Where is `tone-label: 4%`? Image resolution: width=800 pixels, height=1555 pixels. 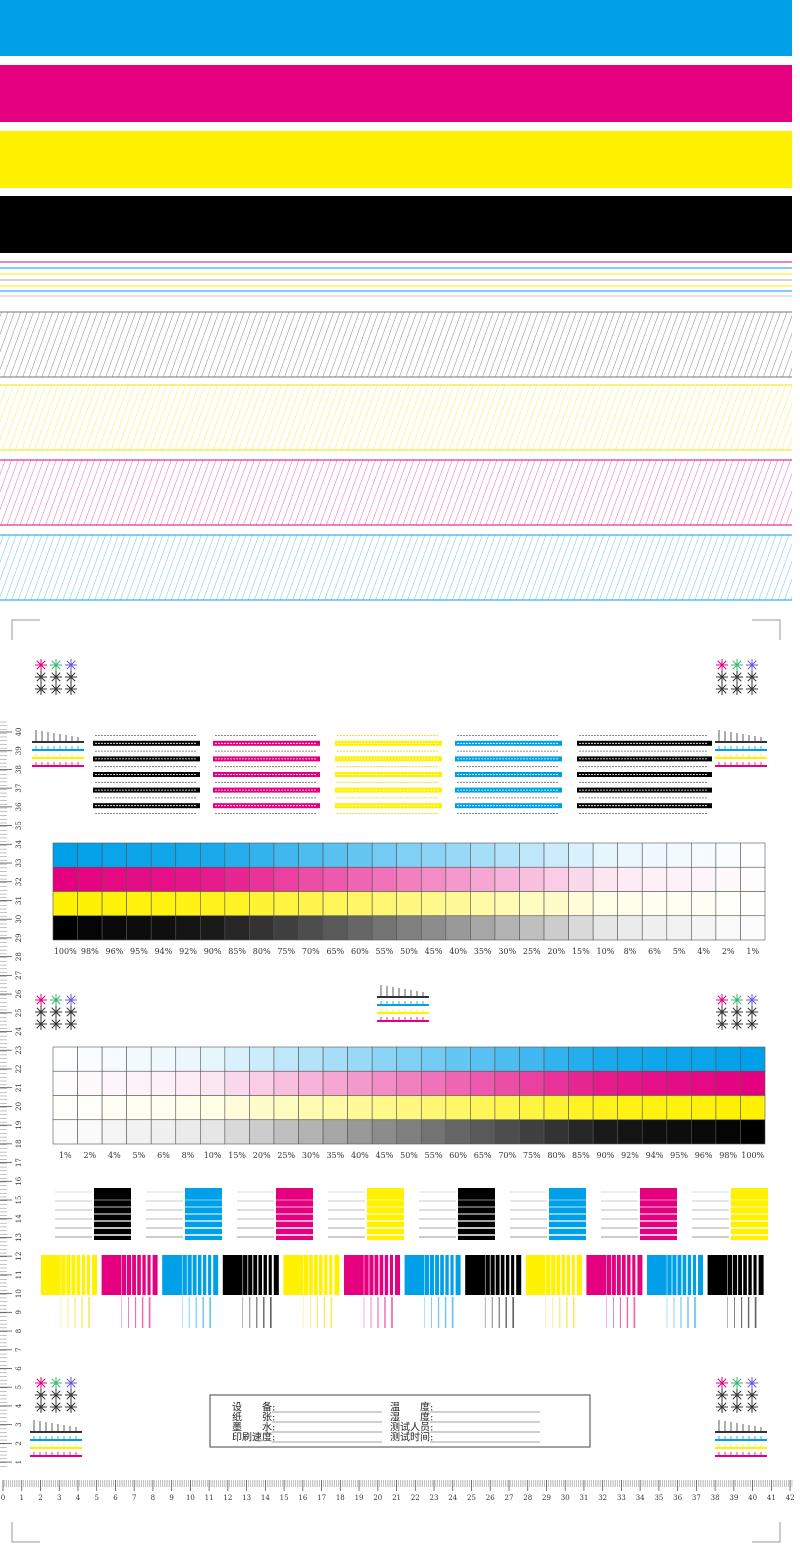 tone-label: 4% is located at coordinates (703, 951).